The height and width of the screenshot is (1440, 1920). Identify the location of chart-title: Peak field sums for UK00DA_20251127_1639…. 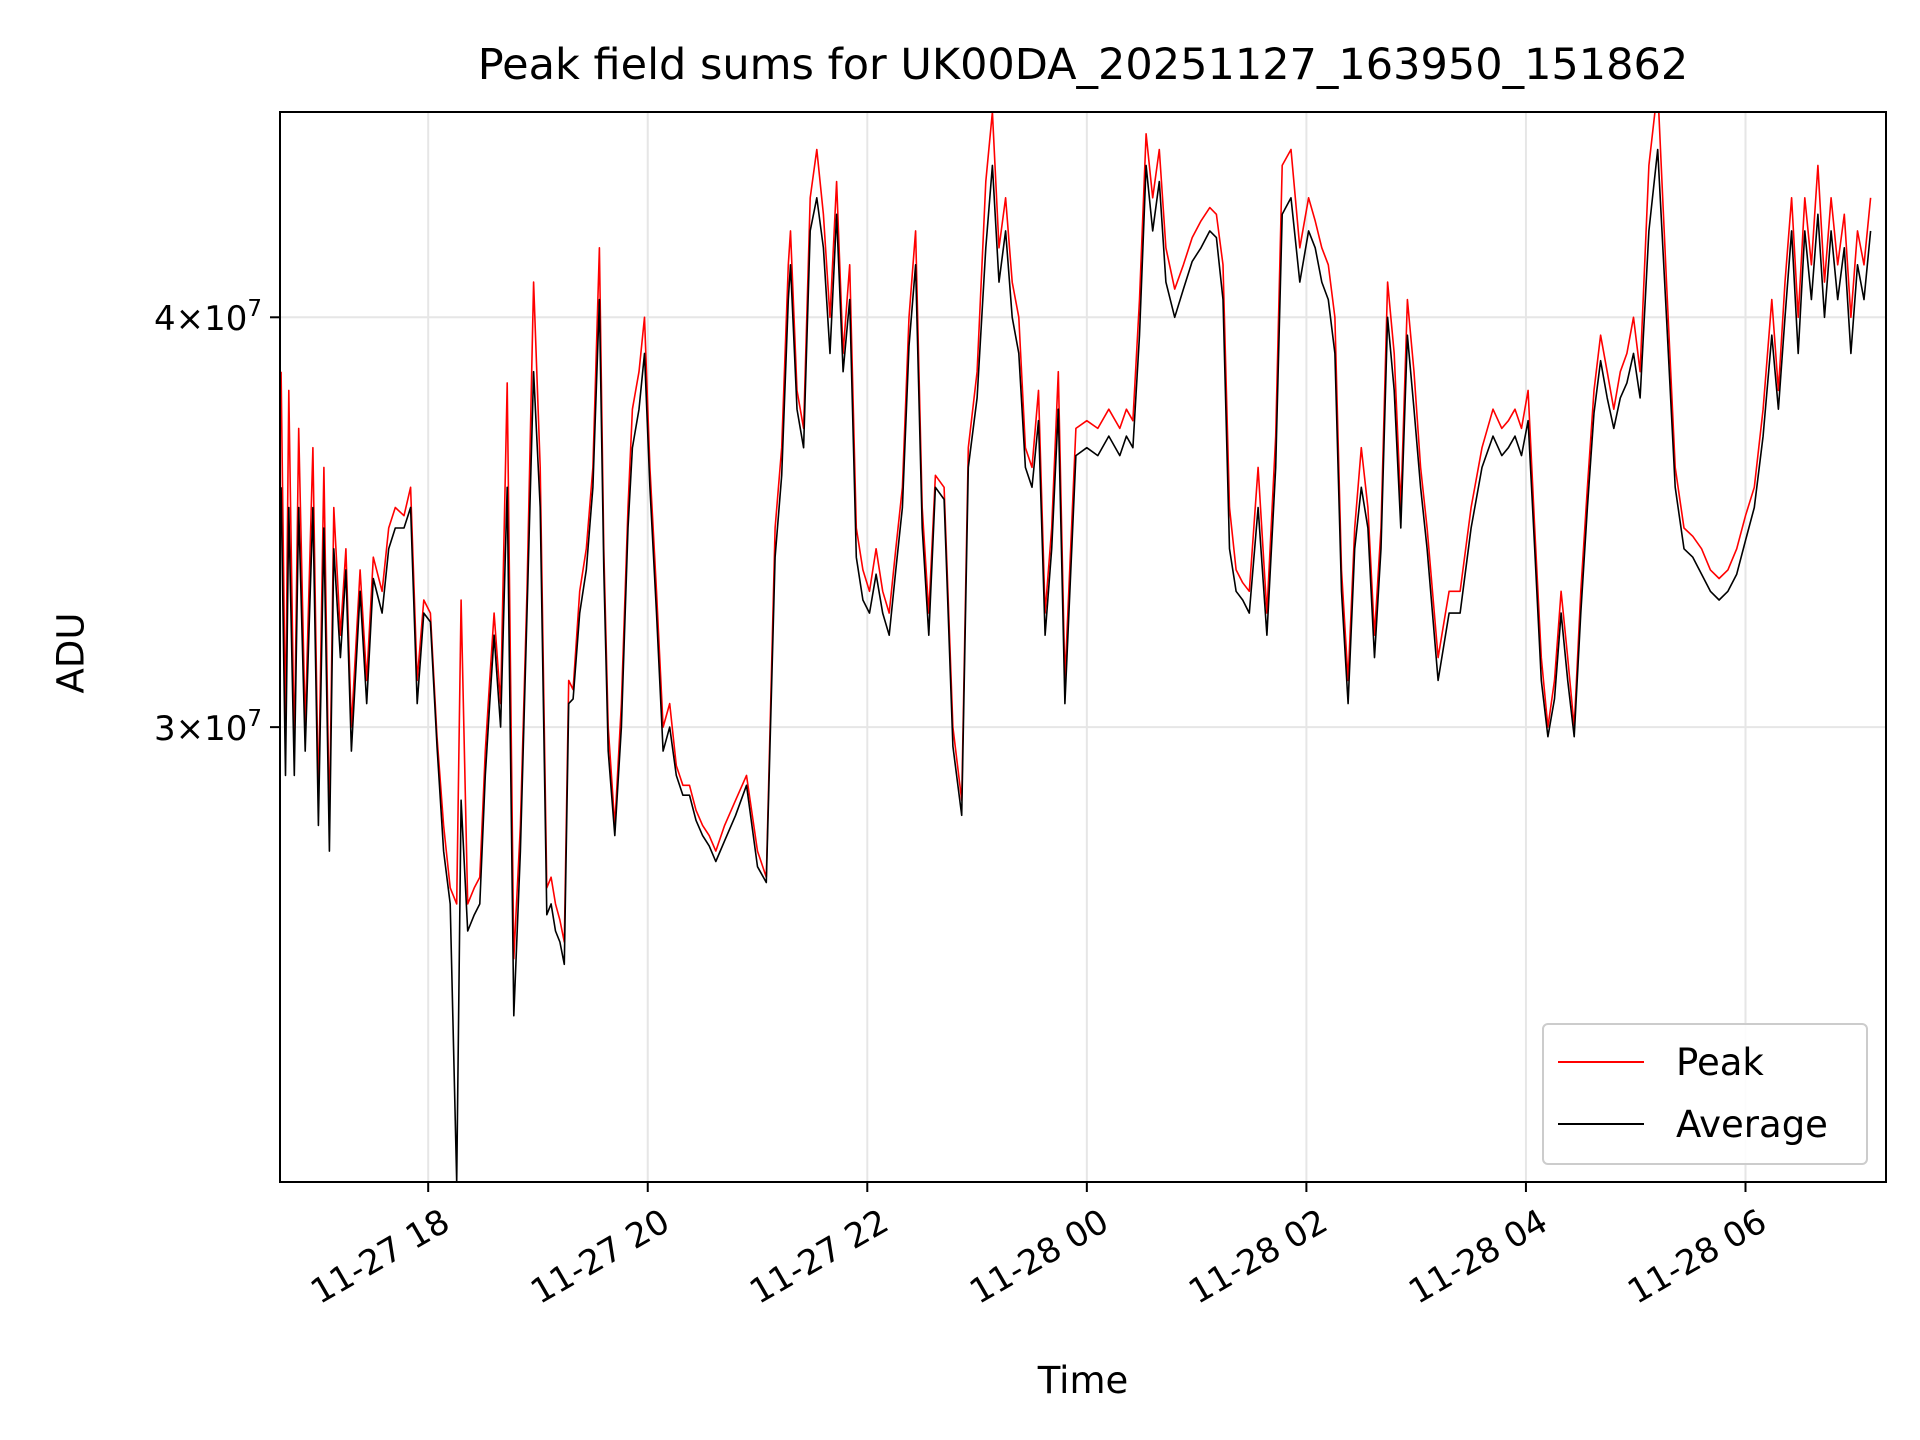
(1083, 65).